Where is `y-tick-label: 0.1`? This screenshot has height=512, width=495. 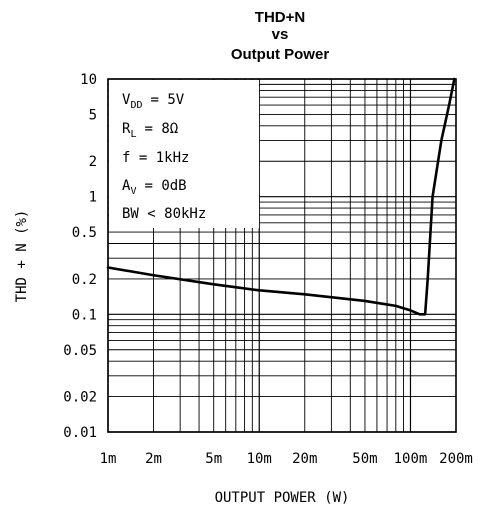
y-tick-label: 0.1 is located at coordinates (84, 315).